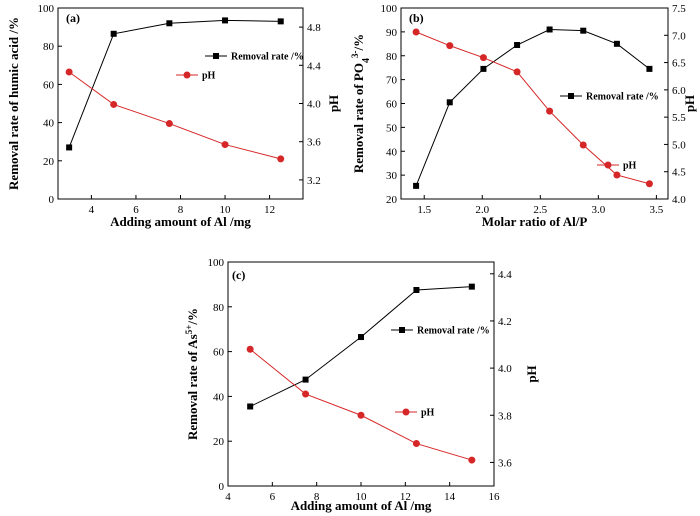  I want to click on x-tick-label: 12, so click(269, 210).